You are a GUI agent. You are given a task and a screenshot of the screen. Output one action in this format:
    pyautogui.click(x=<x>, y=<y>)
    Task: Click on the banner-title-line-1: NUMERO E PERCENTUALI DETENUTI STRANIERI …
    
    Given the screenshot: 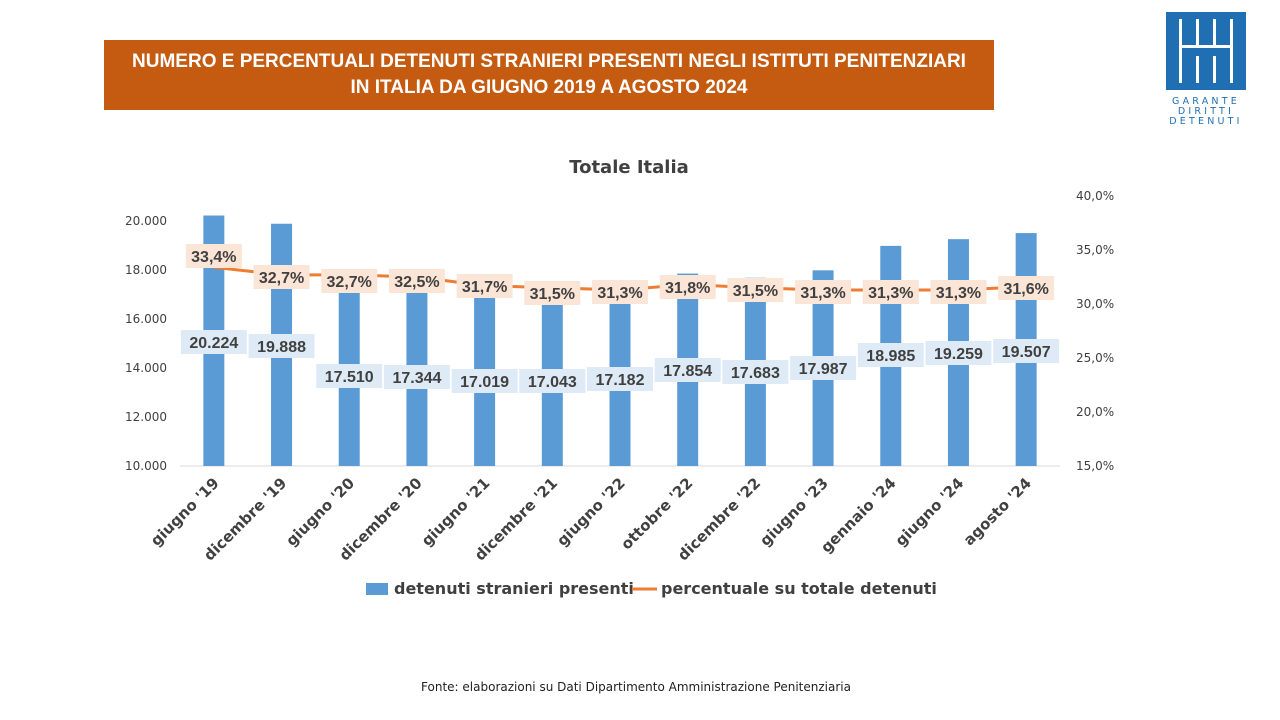 What is the action you would take?
    pyautogui.click(x=549, y=61)
    